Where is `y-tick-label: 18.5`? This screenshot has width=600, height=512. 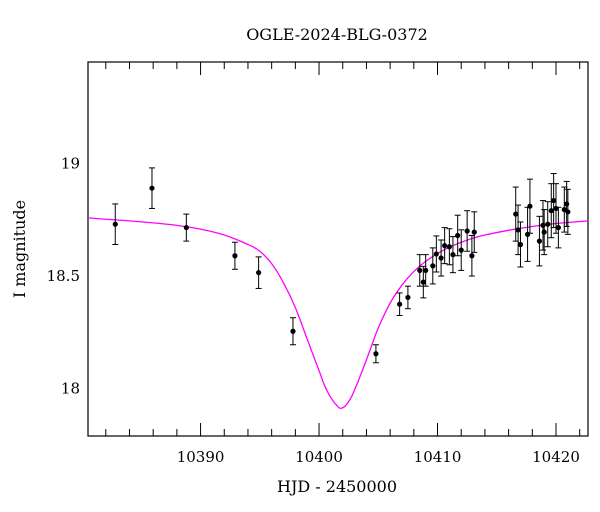 y-tick-label: 18.5 is located at coordinates (63, 276).